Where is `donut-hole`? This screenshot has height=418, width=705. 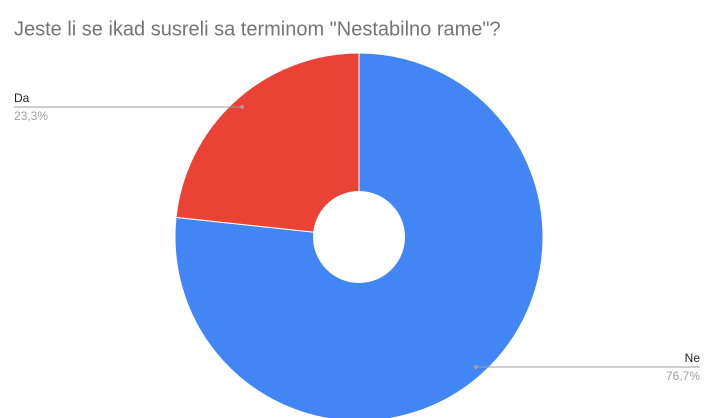 donut-hole is located at coordinates (359, 237).